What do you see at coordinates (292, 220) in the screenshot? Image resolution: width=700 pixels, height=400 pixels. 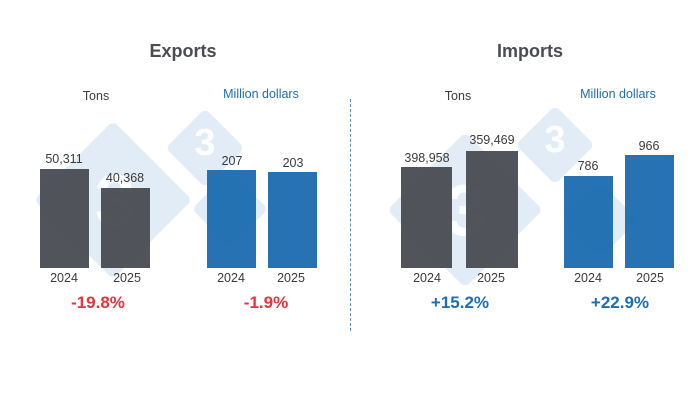 I see `bar-exports-dollars-2025` at bounding box center [292, 220].